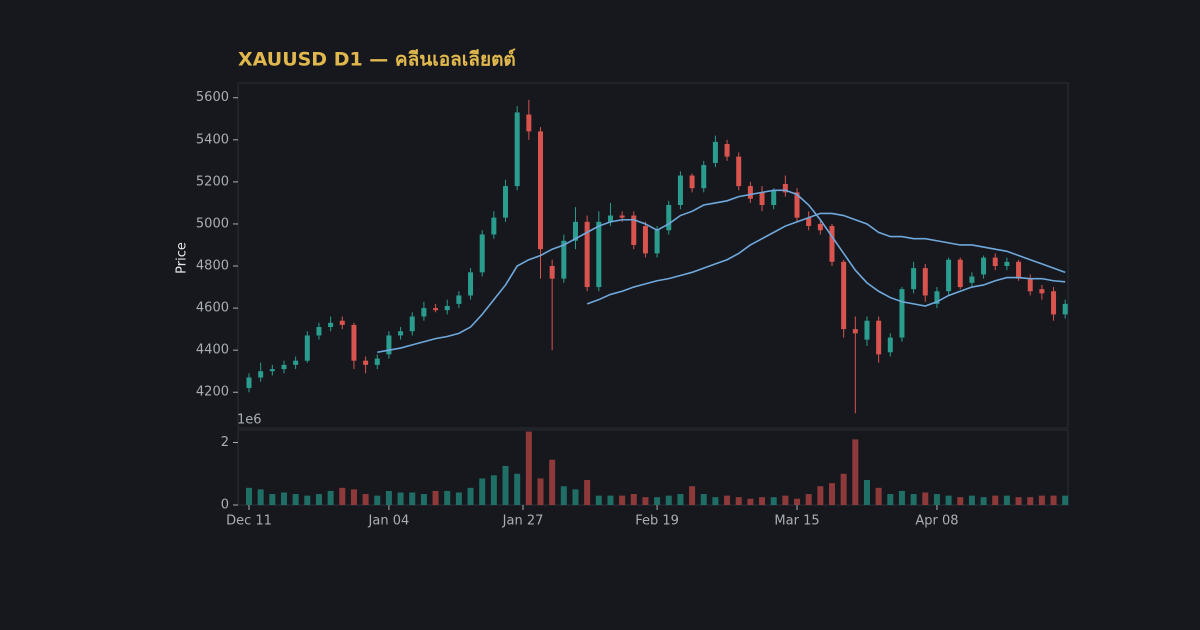  I want to click on x-tick-label: Feb 19, so click(657, 521).